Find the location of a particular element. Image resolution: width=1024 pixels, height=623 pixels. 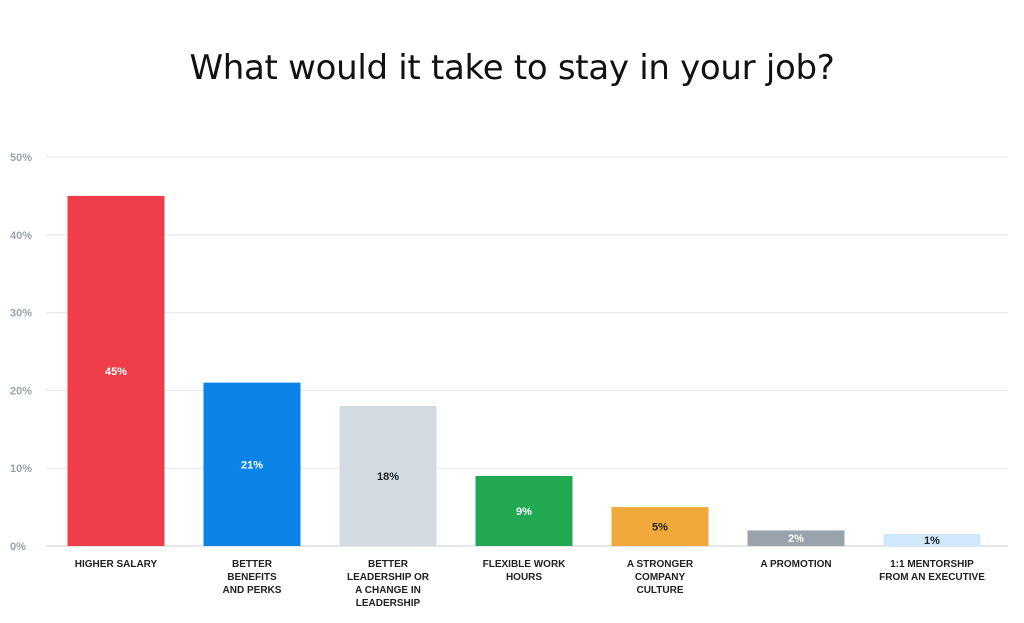

chart-title: What would it take to stay in your job? is located at coordinates (512, 68).